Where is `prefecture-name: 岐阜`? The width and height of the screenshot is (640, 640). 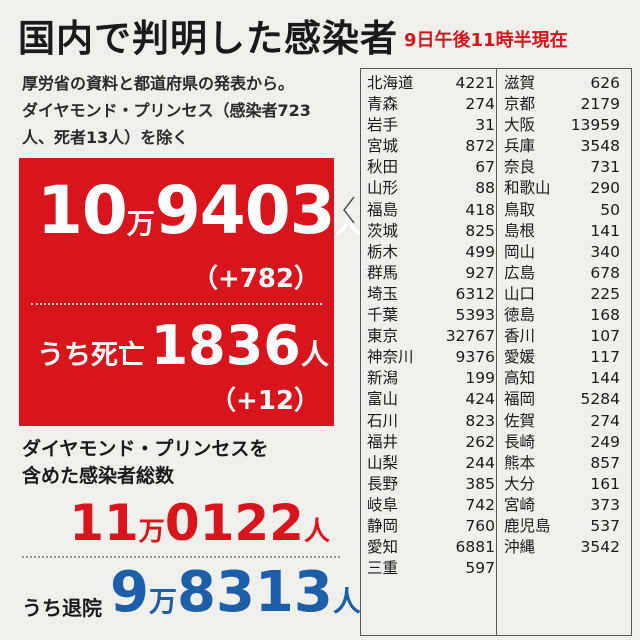 prefecture-name: 岐阜 is located at coordinates (383, 504).